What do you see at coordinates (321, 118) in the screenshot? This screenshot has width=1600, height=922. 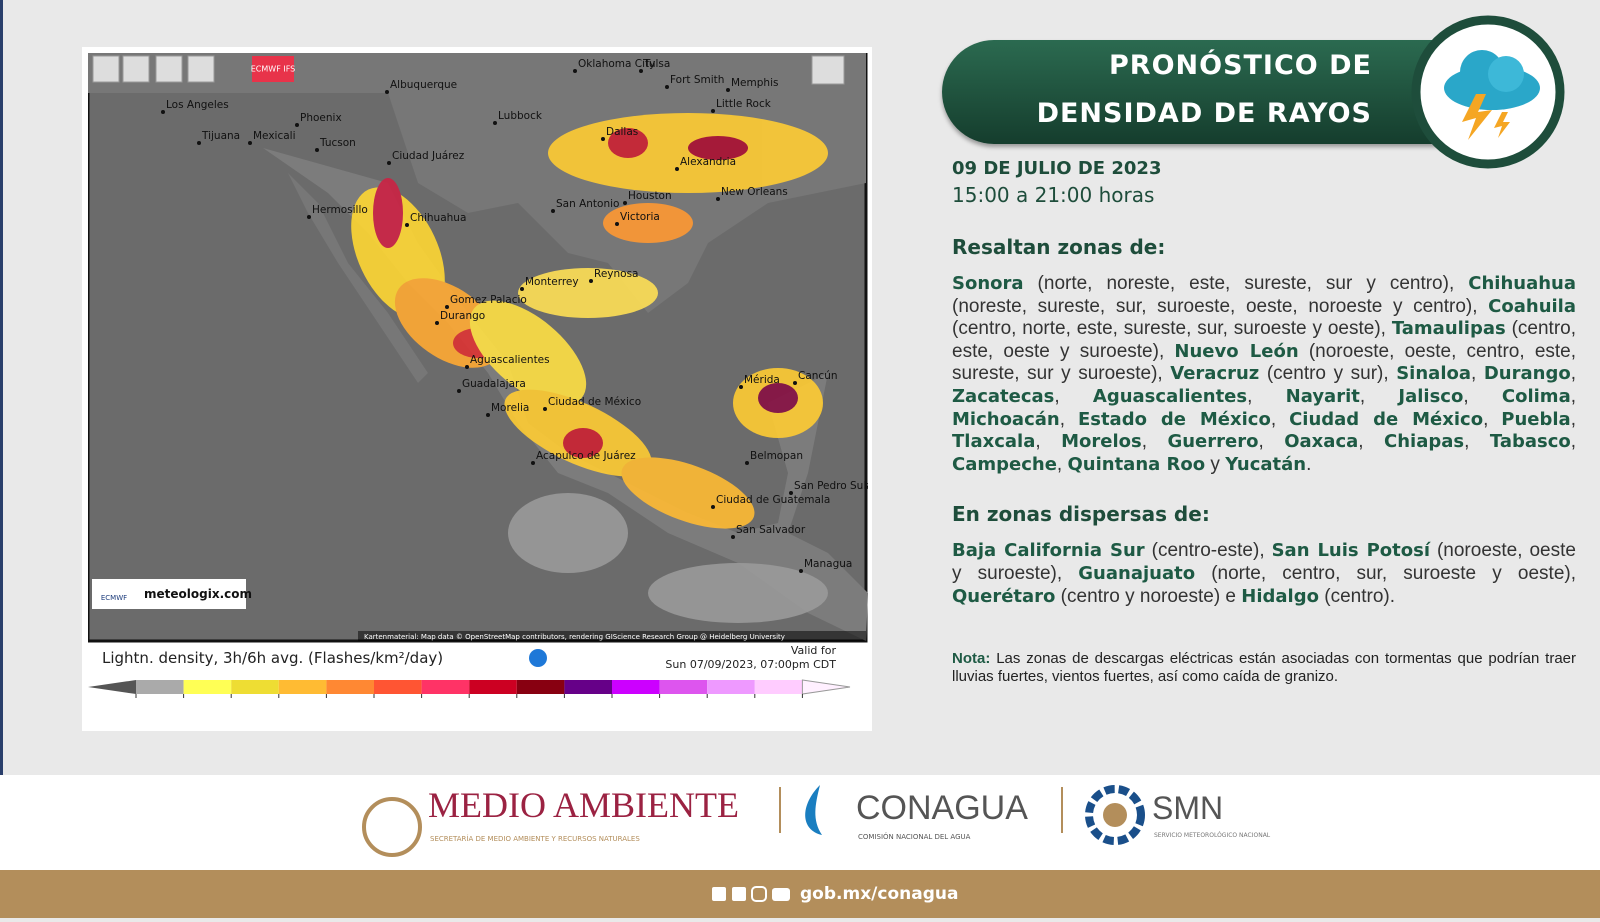 I see `city-label: Phoenix` at bounding box center [321, 118].